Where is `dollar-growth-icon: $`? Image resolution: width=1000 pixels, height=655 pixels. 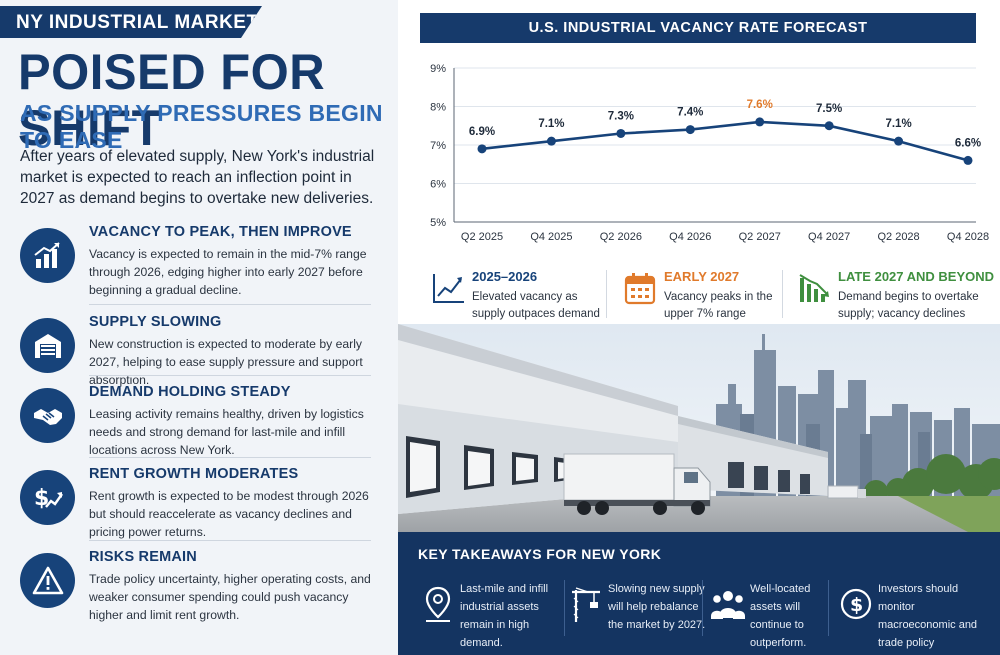
dollar-growth-icon: $ is located at coordinates (47, 497).